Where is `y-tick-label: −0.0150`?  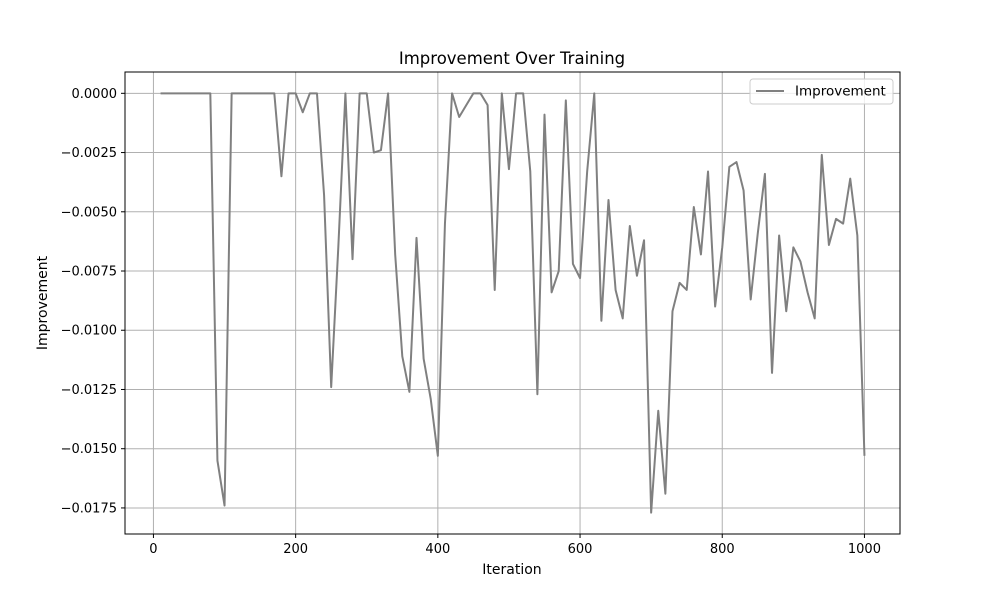
y-tick-label: −0.0150 is located at coordinates (89, 449).